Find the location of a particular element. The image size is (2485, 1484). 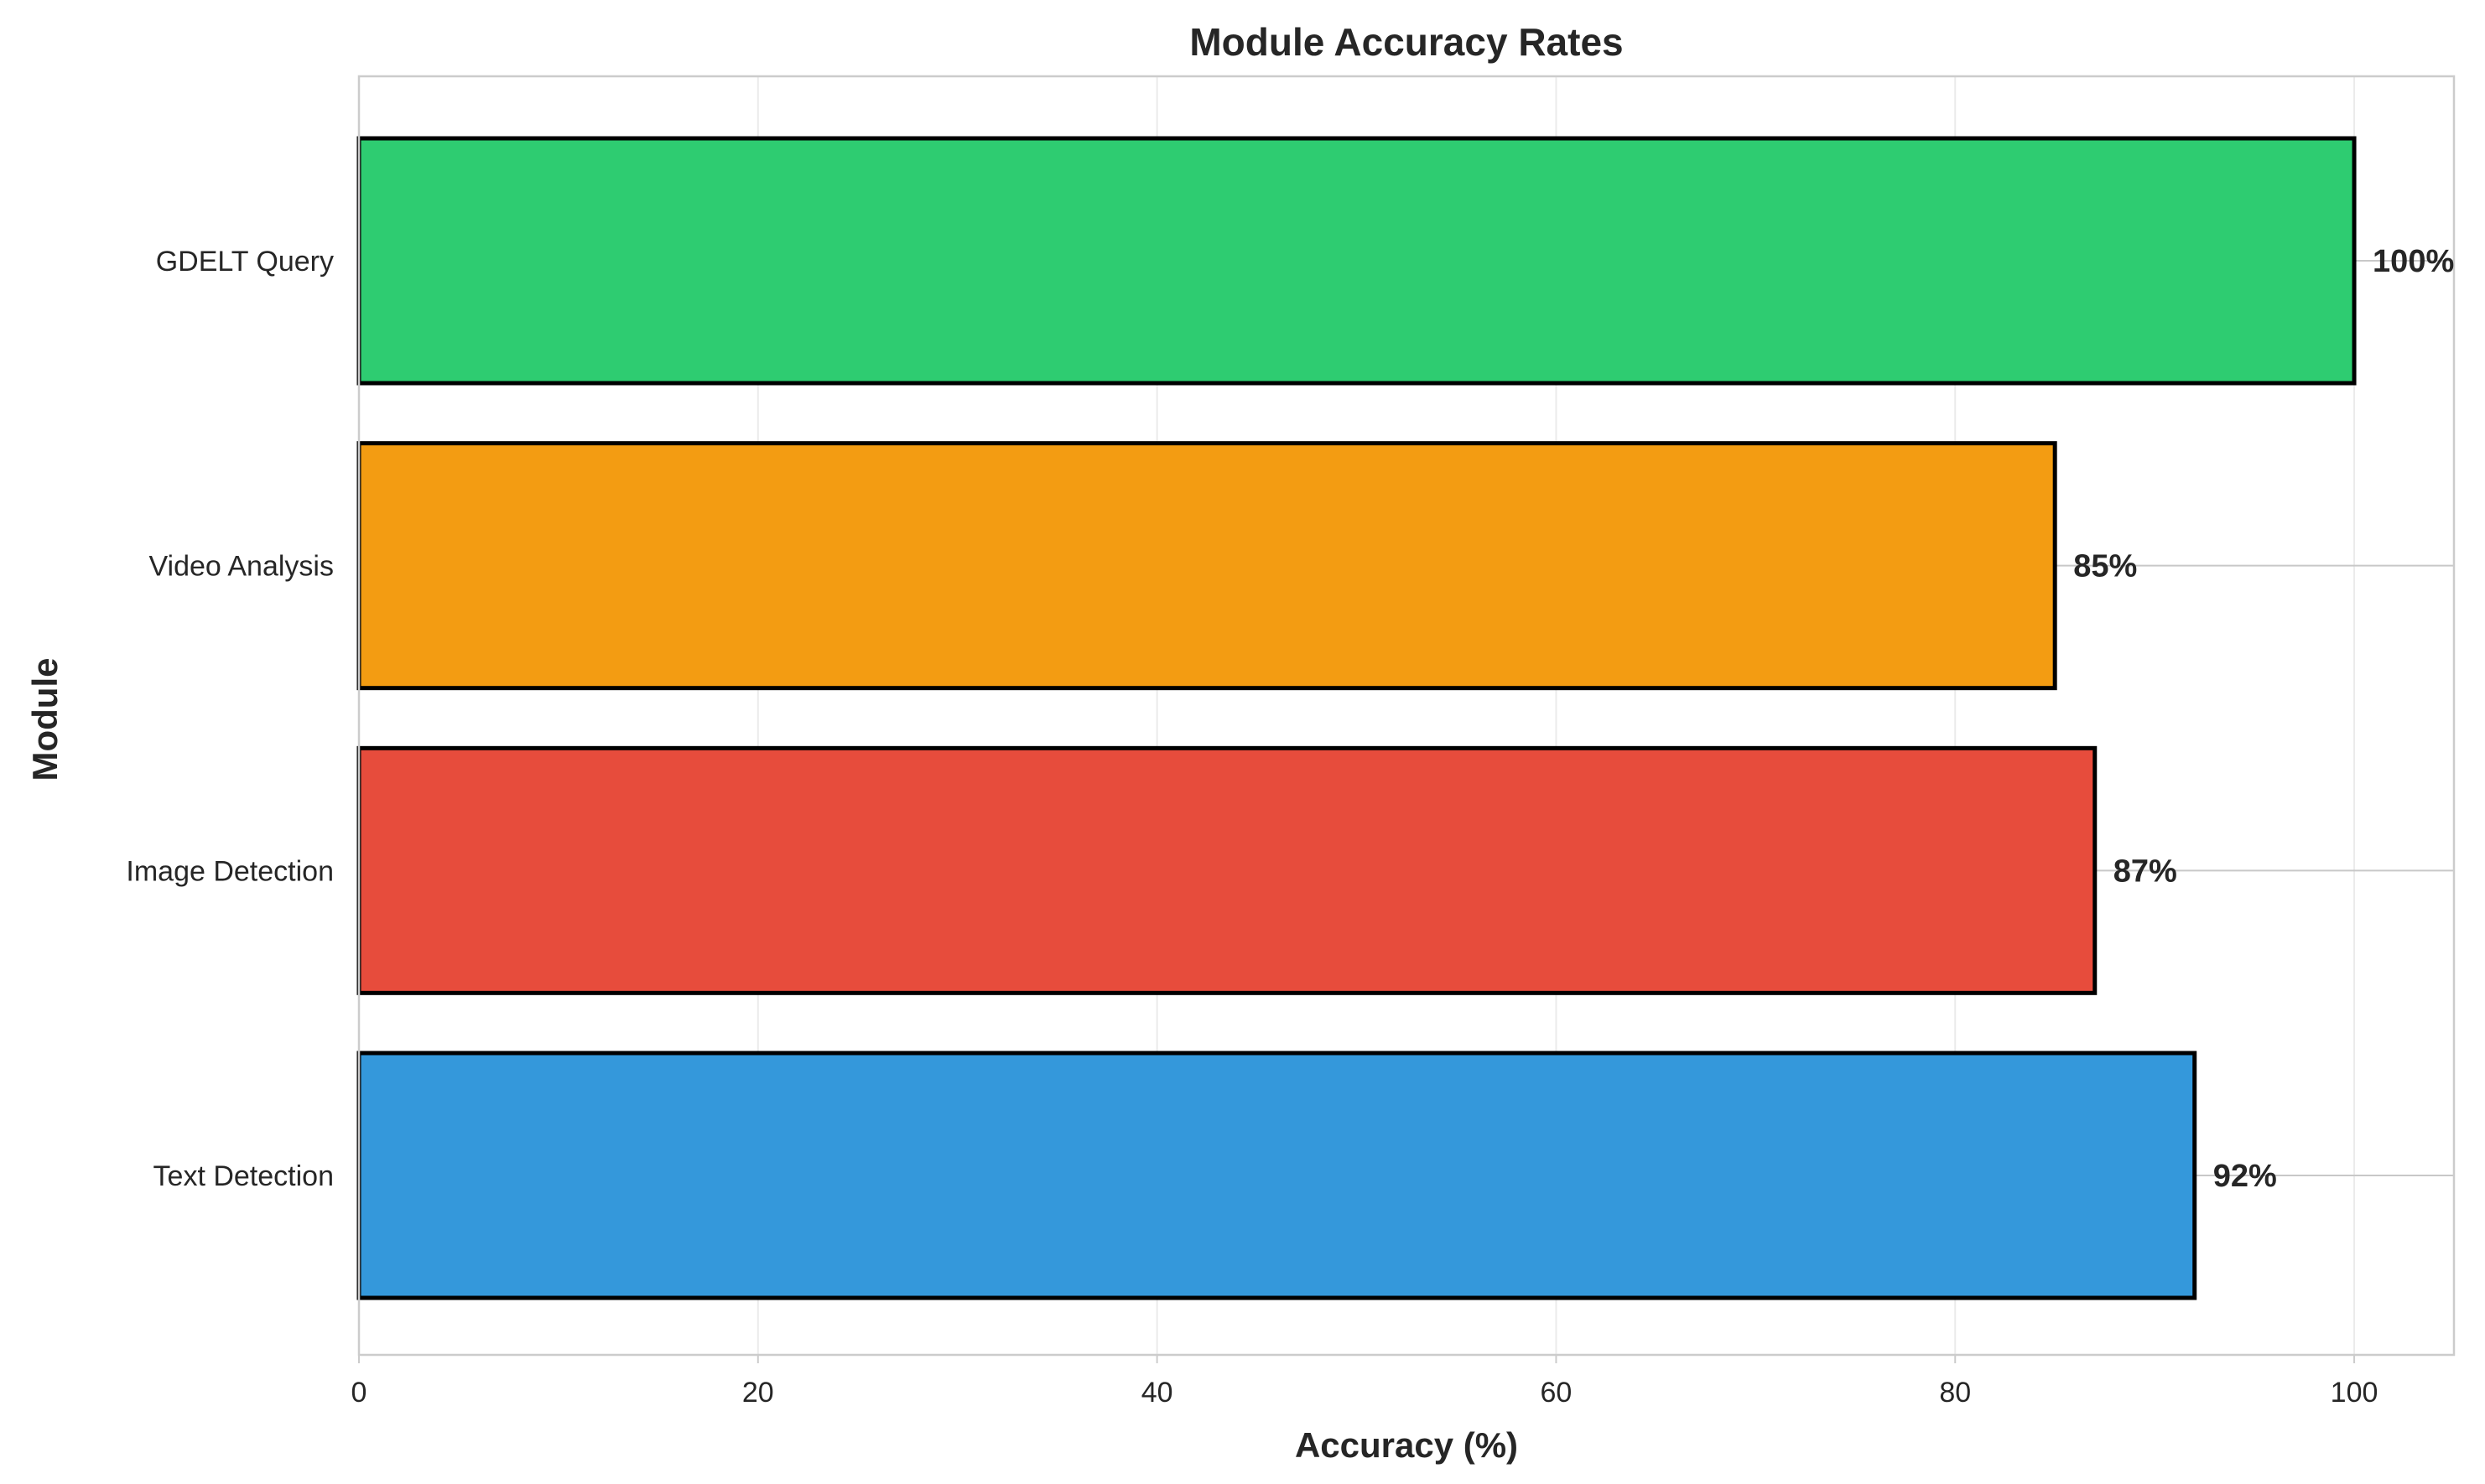

bar-text-detection is located at coordinates (1277, 1175).